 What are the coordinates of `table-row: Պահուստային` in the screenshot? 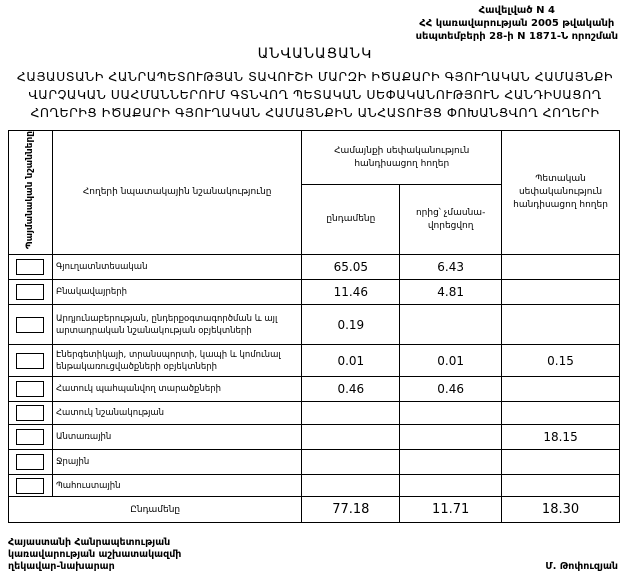 It's located at (314, 486).